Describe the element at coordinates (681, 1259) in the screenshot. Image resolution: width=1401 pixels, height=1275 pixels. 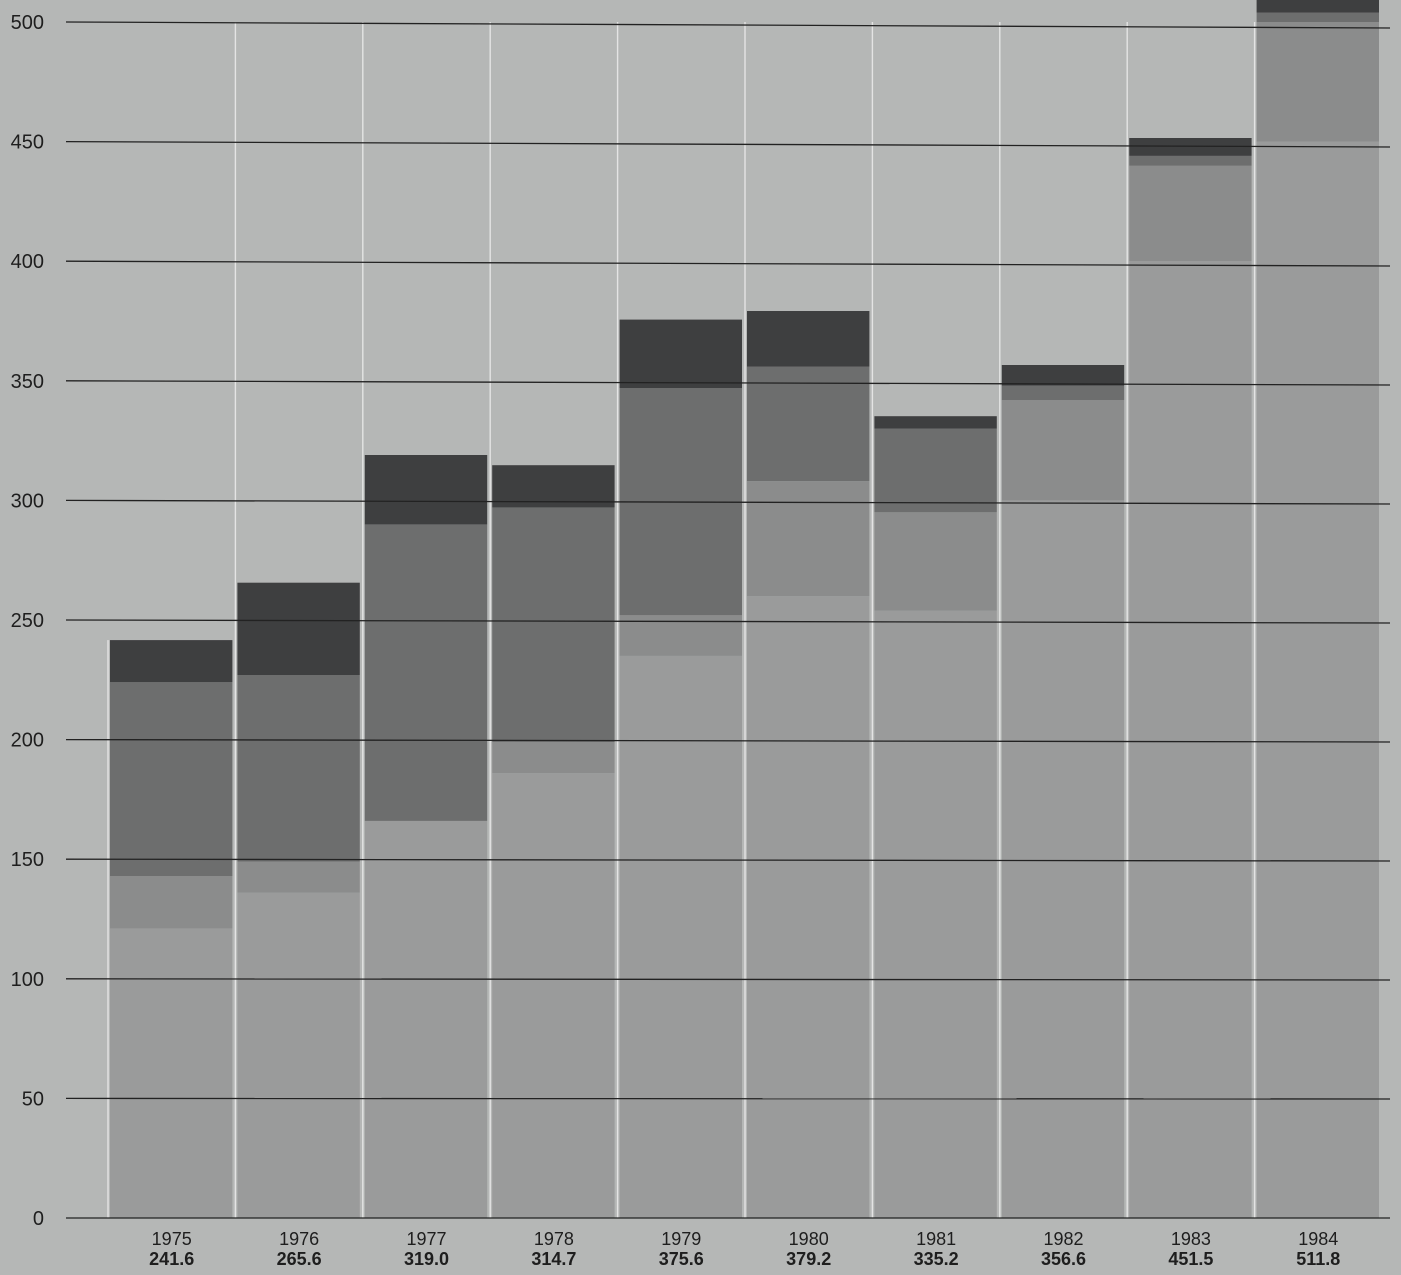
I see `x-category-total: 375.6` at that location.